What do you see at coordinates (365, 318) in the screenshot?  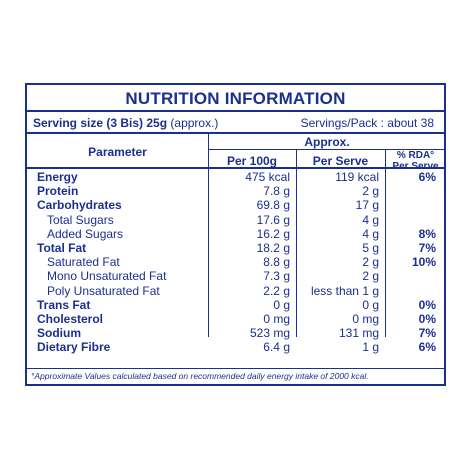 I see `per-serve-value: 0 mg` at bounding box center [365, 318].